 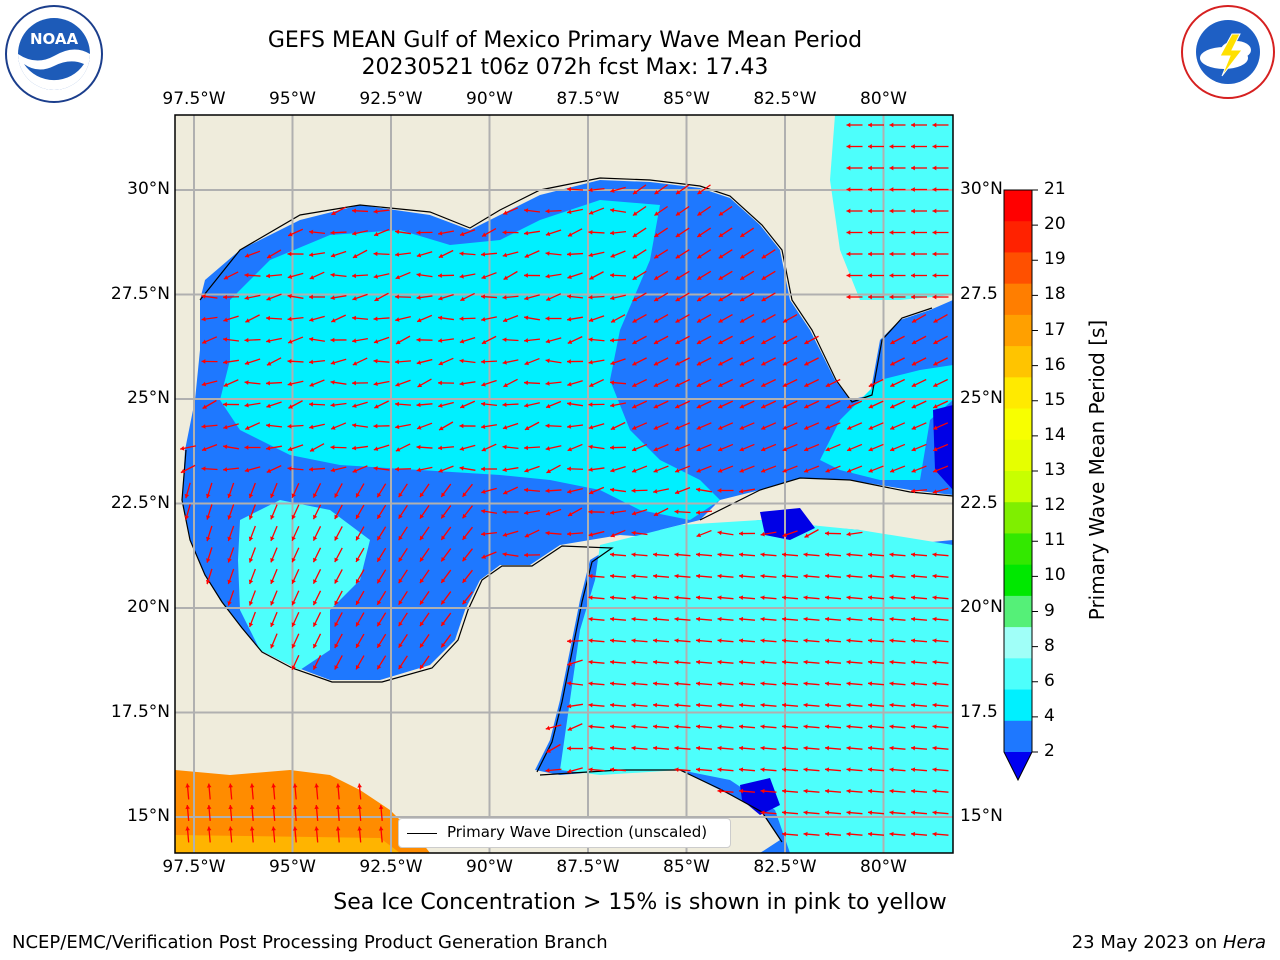 What do you see at coordinates (1055, 575) in the screenshot?
I see `colorbar-tick-label: 10` at bounding box center [1055, 575].